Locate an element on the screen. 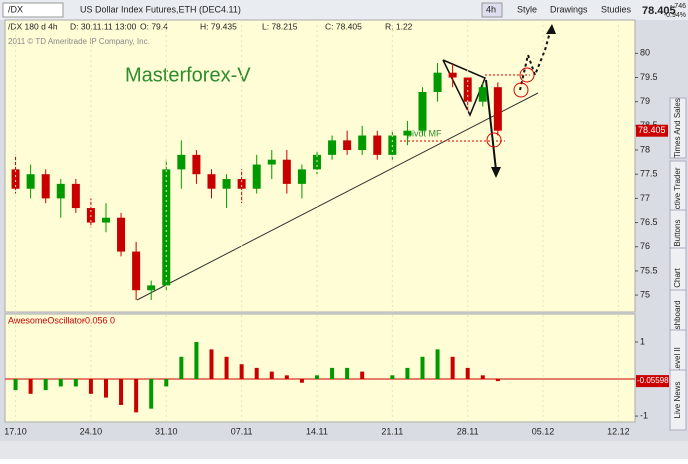 This screenshot has width=688, height=464. timeframe: 4h is located at coordinates (491, 9).